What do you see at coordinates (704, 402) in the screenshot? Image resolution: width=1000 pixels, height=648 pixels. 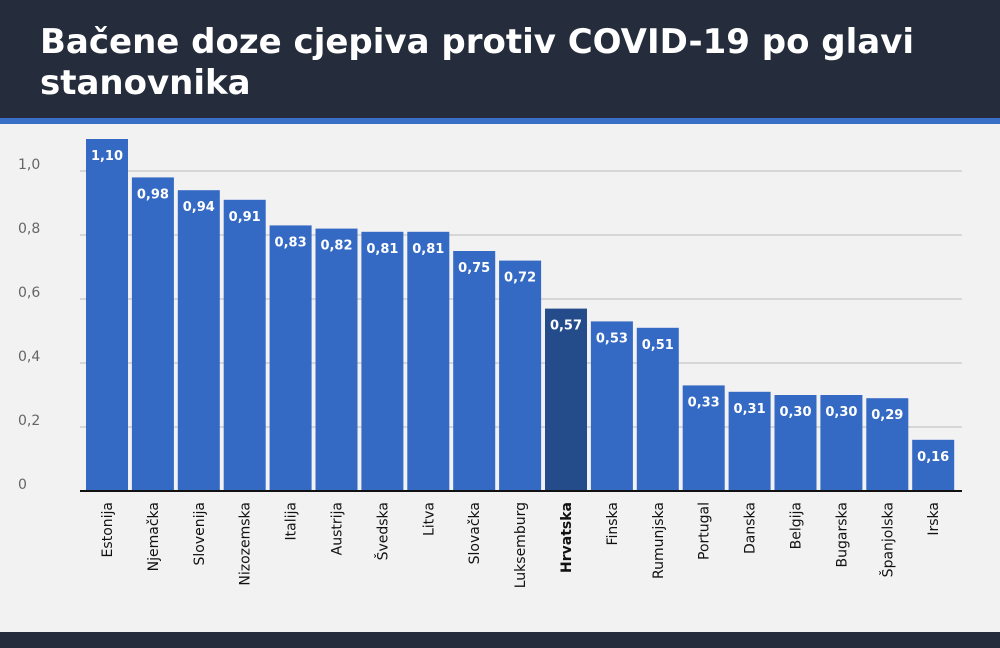 I see `data-label: 0,33` at bounding box center [704, 402].